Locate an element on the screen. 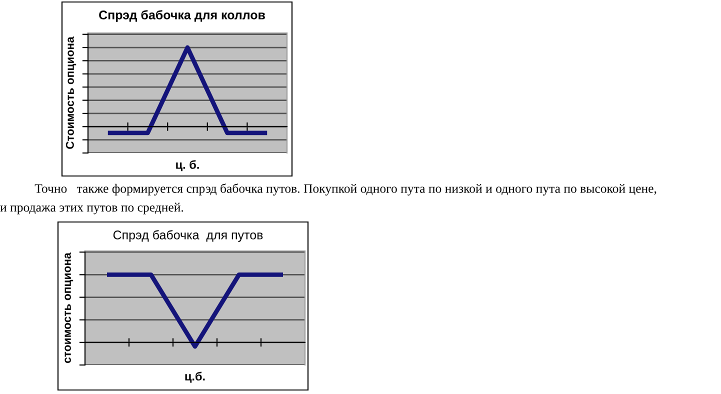 This screenshot has width=721, height=394. text: Точно также формируется спрэд бабочка путов. Покупкой одного пута по низкой и одного пута по высокой цене, is located at coordinates (345, 190).